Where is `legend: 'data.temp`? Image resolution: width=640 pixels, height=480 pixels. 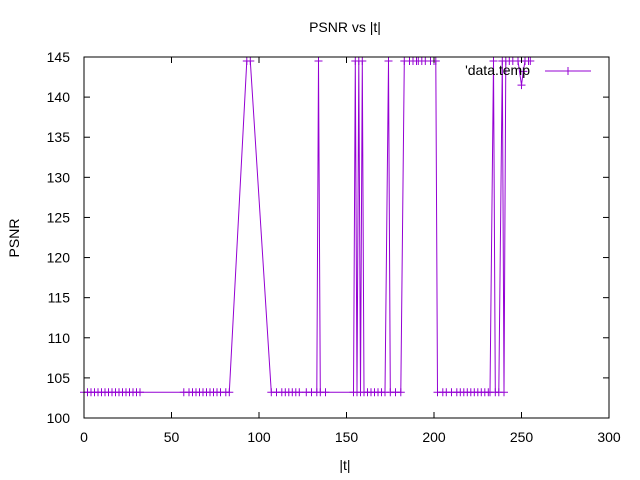 legend: 'data.temp is located at coordinates (528, 70).